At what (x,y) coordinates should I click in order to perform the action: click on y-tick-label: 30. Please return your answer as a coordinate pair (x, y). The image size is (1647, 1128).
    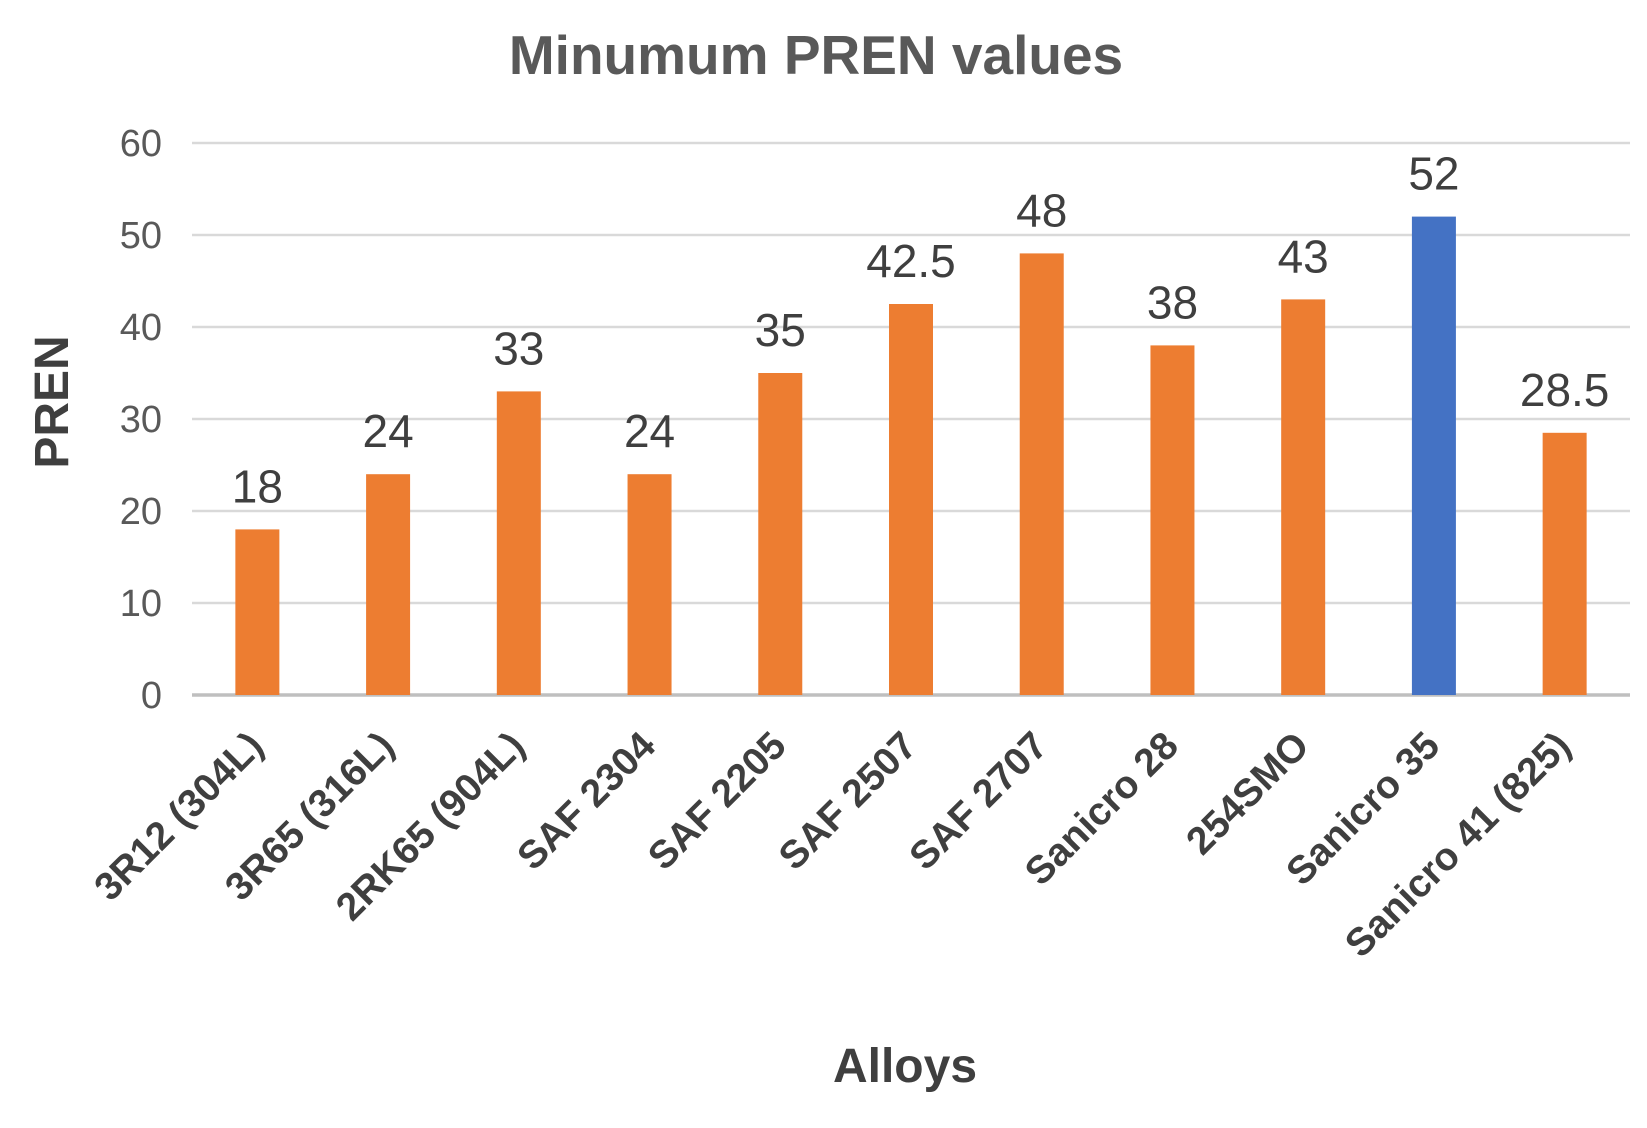
    Looking at the image, I should click on (141, 420).